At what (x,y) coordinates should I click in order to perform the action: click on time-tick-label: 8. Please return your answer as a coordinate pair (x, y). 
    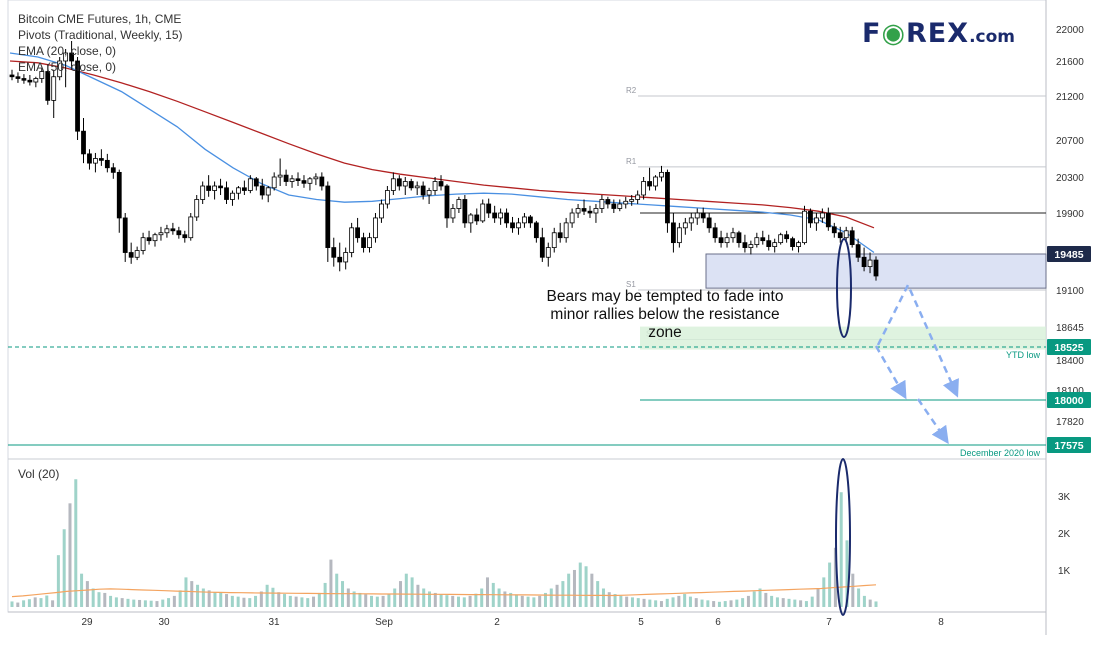
    Looking at the image, I should click on (941, 622).